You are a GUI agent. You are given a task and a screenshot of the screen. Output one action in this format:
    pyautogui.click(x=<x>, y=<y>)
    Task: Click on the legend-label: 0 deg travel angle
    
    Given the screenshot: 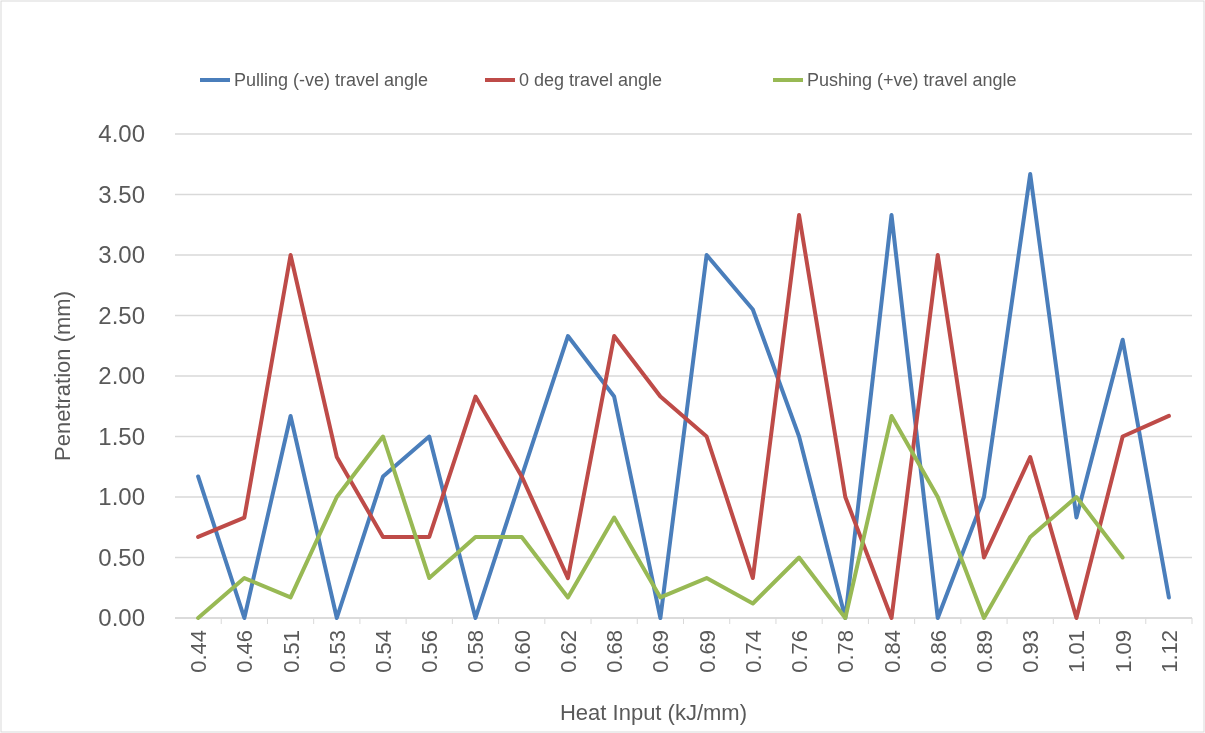 What is the action you would take?
    pyautogui.click(x=591, y=80)
    